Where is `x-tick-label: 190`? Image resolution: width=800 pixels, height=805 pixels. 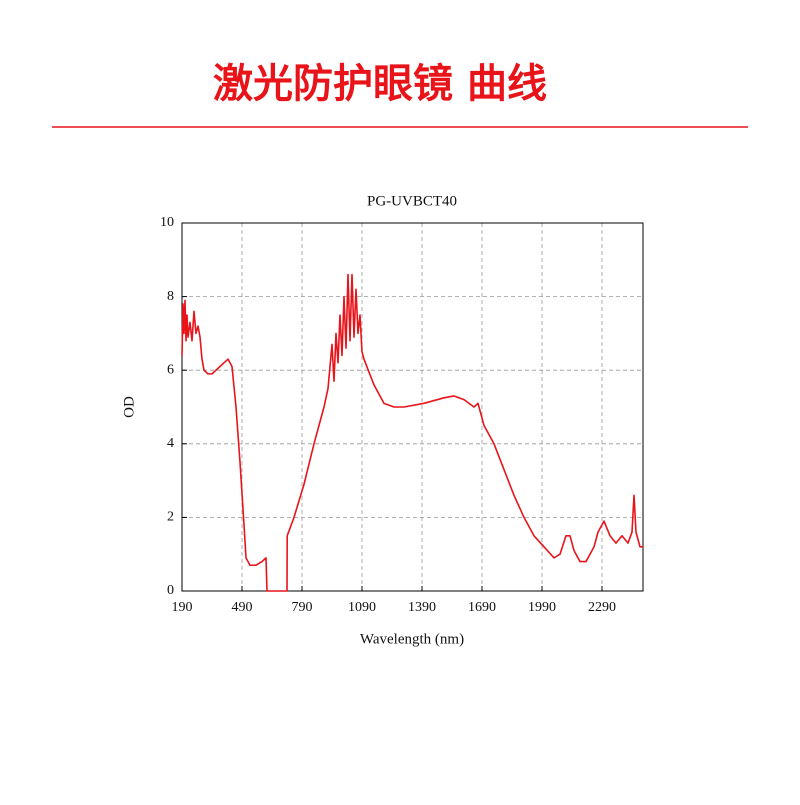 x-tick-label: 190 is located at coordinates (182, 607).